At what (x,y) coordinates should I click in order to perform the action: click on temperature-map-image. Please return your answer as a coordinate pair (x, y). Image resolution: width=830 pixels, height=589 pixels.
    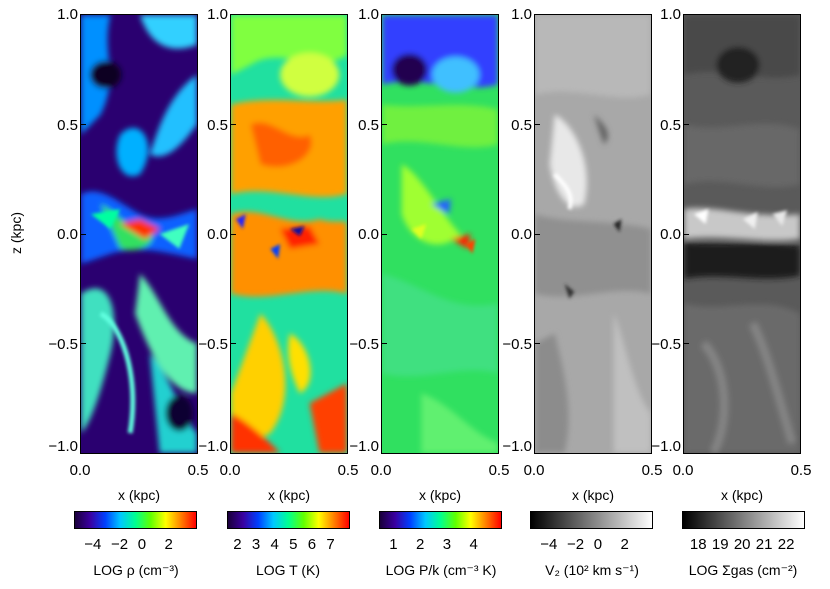
    Looking at the image, I should click on (289, 234).